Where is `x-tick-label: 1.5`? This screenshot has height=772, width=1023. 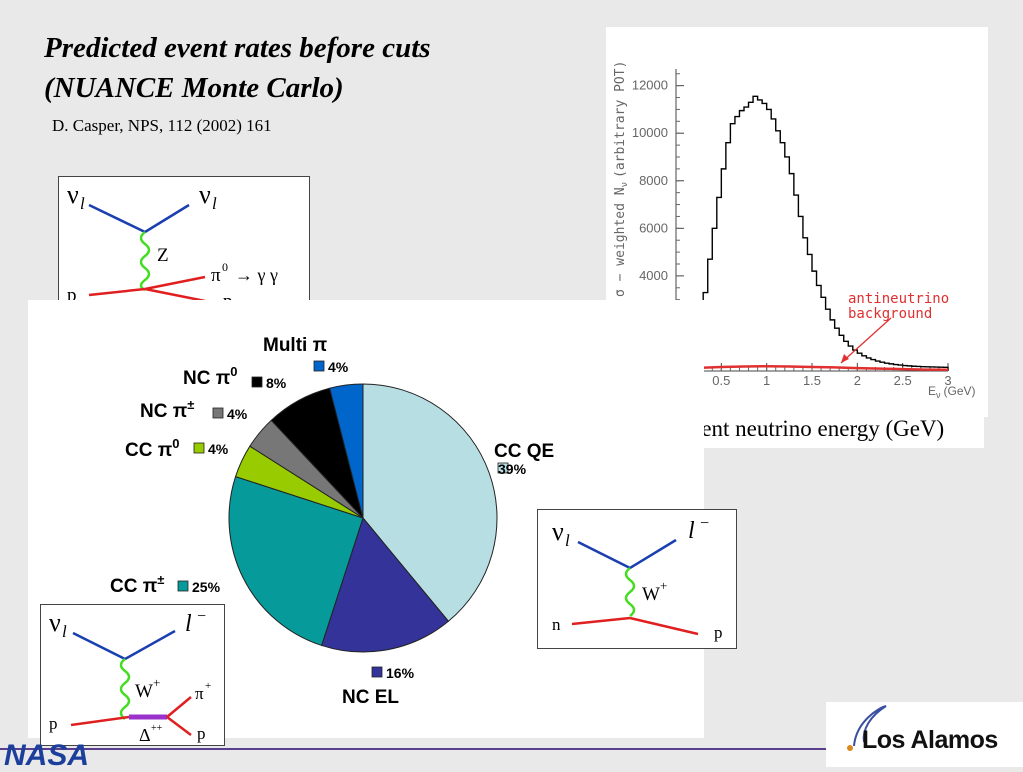 x-tick-label: 1.5 is located at coordinates (812, 380).